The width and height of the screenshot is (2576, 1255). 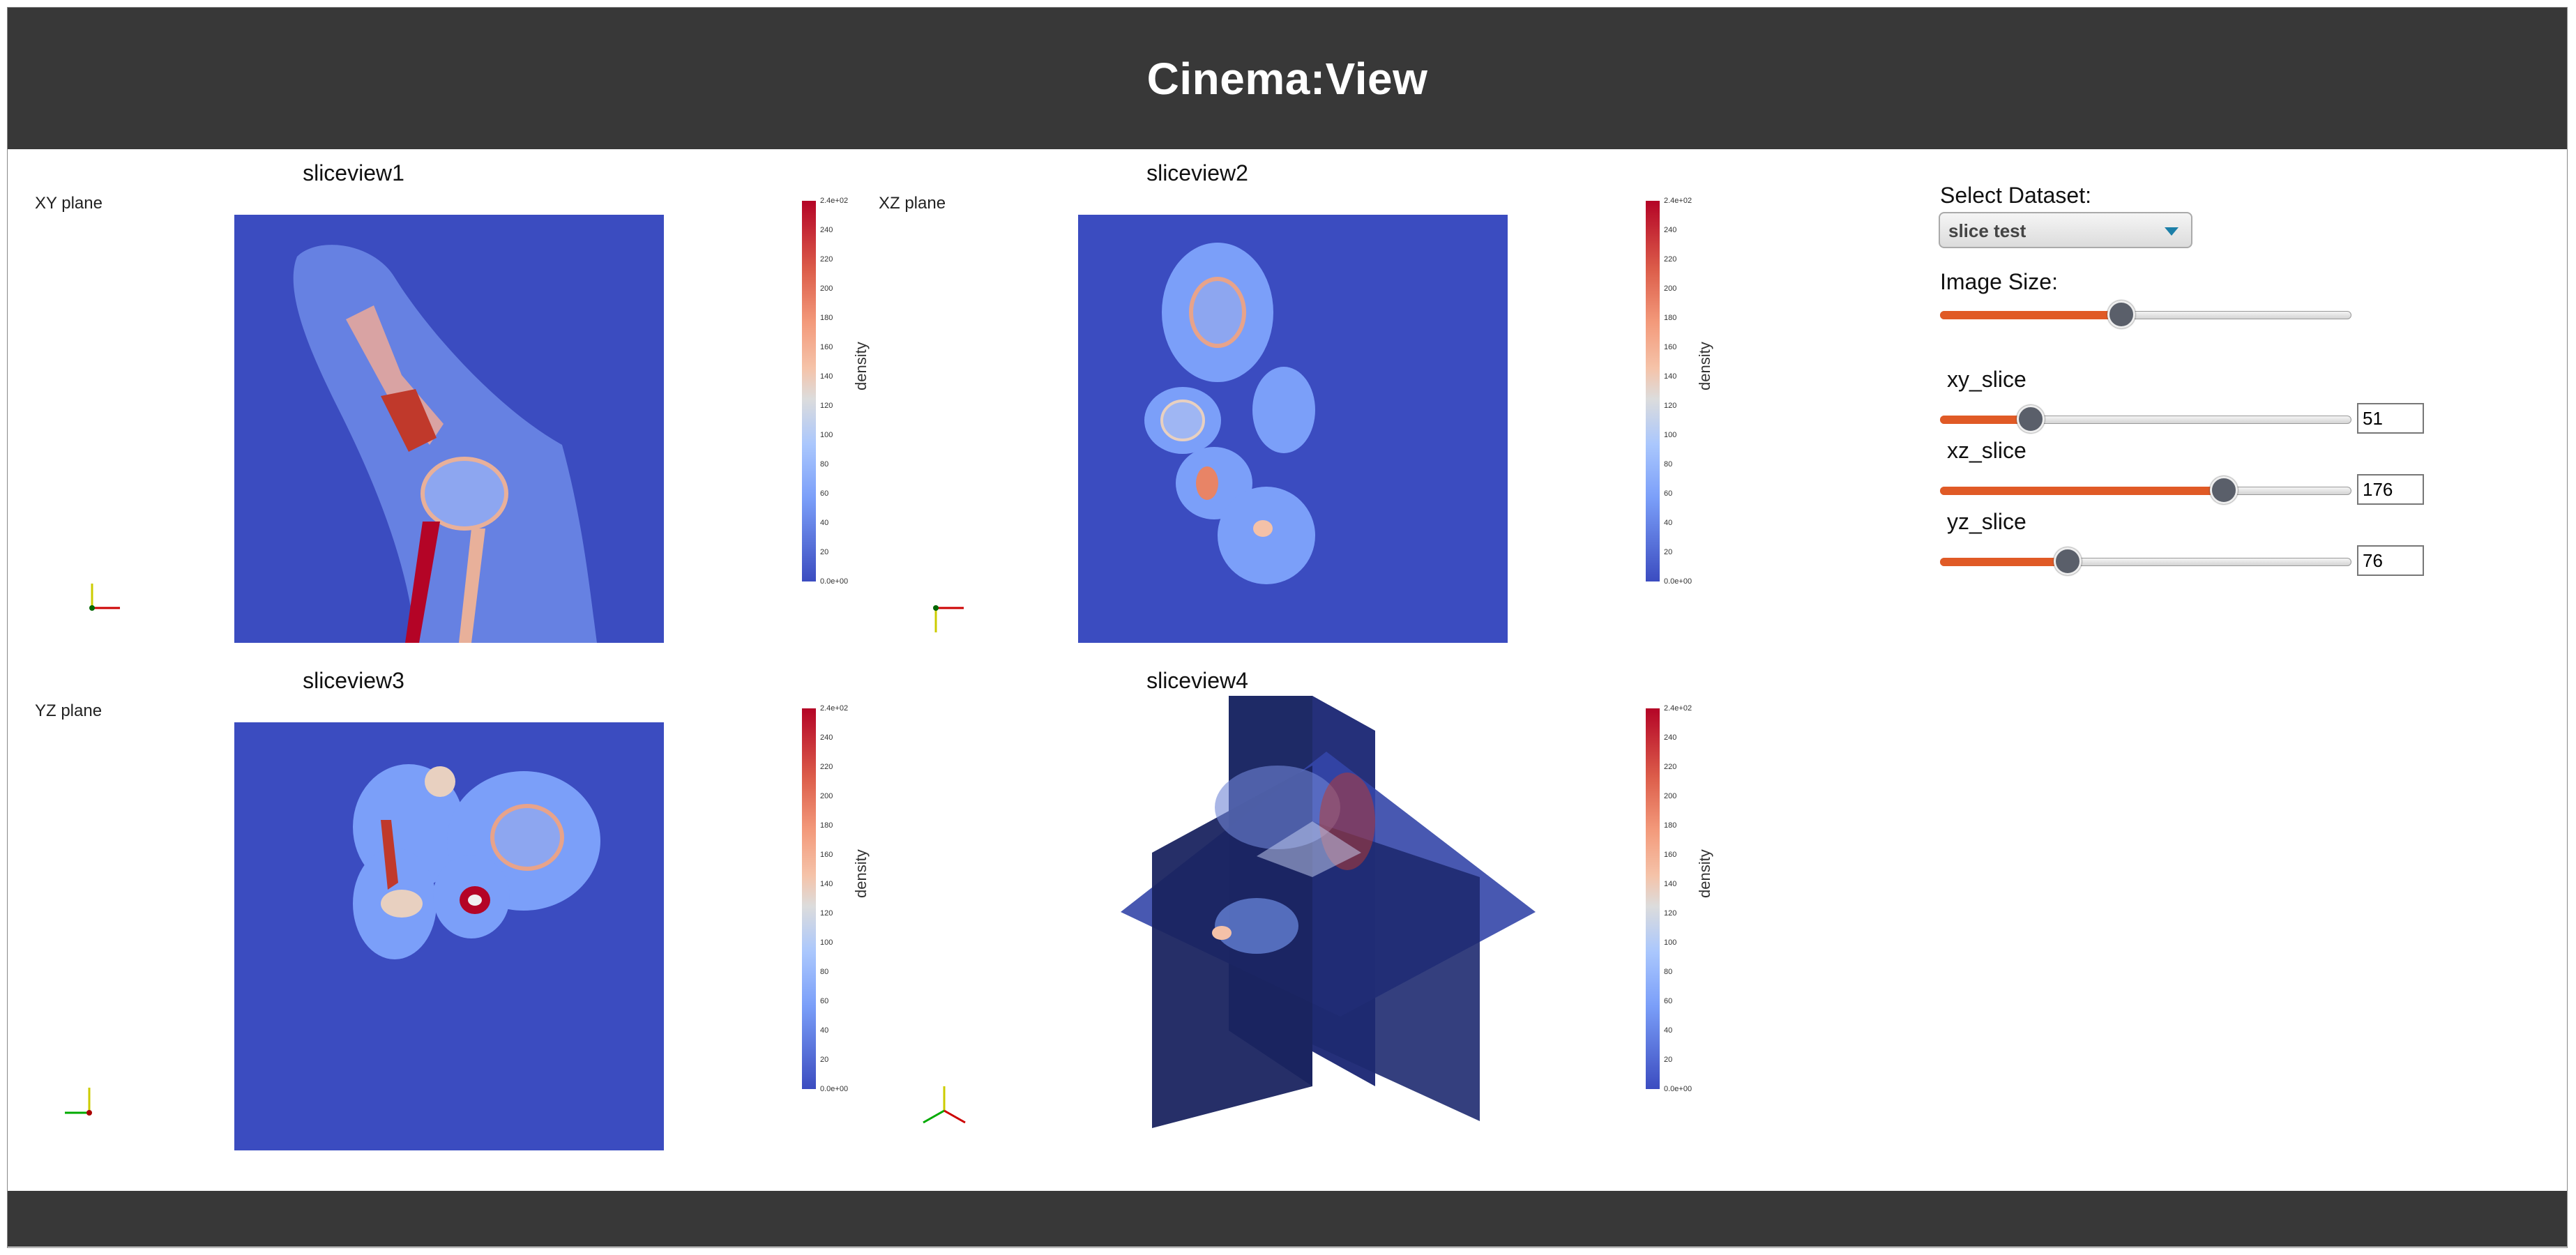 What do you see at coordinates (1293, 429) in the screenshot?
I see `slice-image-xz` at bounding box center [1293, 429].